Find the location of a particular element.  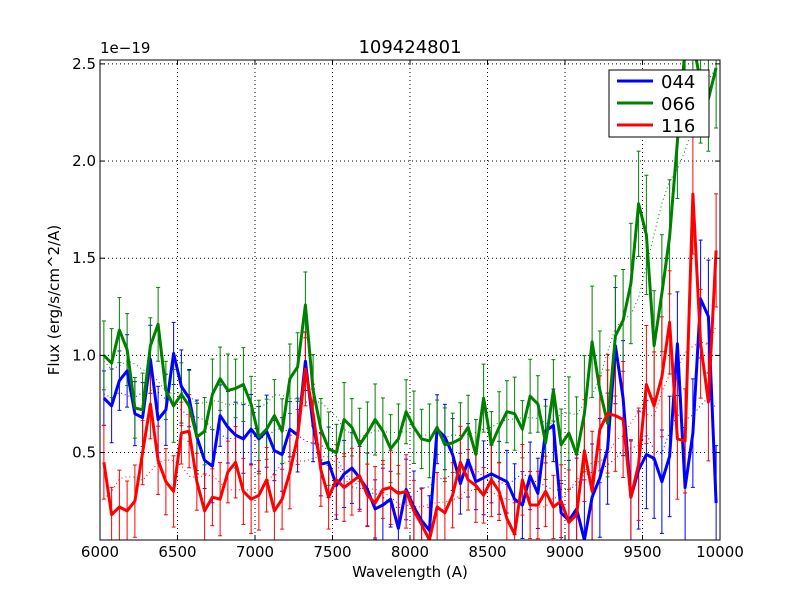

x-tick-label: 8000 is located at coordinates (410, 552).